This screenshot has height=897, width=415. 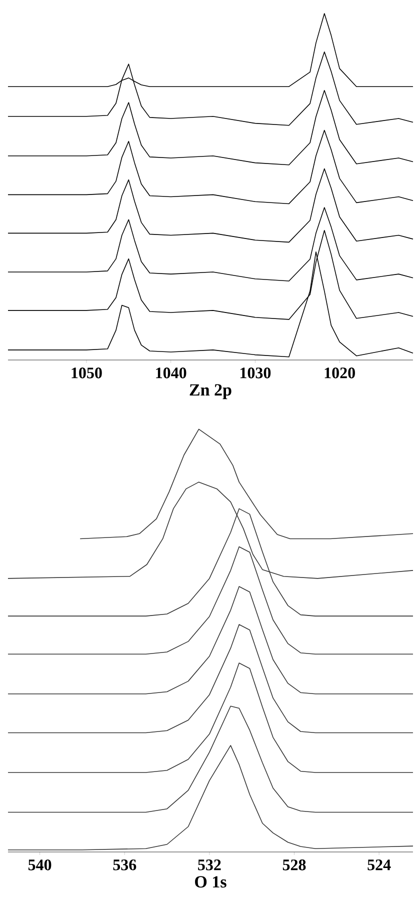 I want to click on x-tick-label: 532, so click(x=209, y=865).